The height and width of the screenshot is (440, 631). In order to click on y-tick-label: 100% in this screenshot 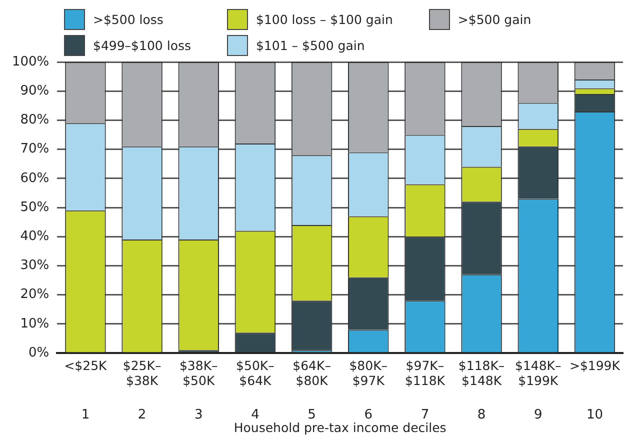, I will do `click(31, 62)`.